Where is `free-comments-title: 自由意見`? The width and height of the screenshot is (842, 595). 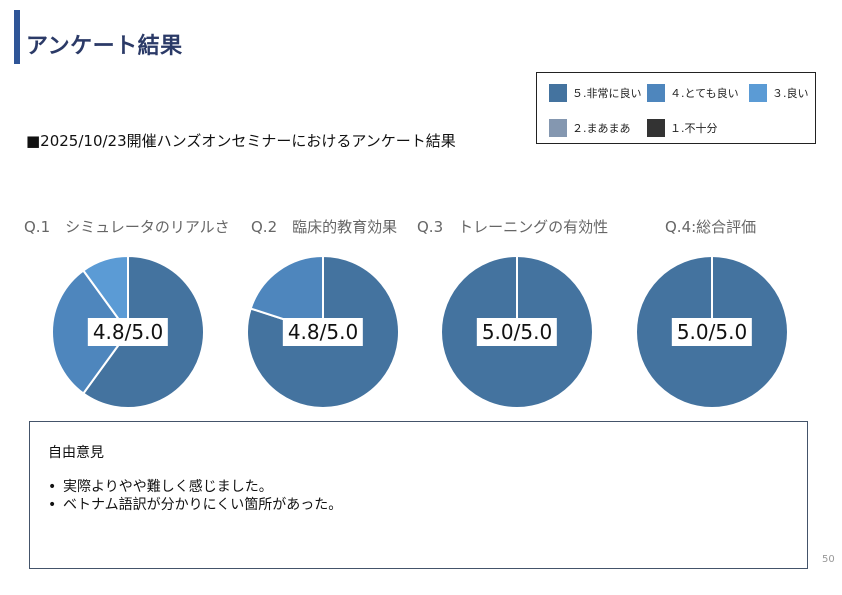 free-comments-title: 自由意見 is located at coordinates (76, 453).